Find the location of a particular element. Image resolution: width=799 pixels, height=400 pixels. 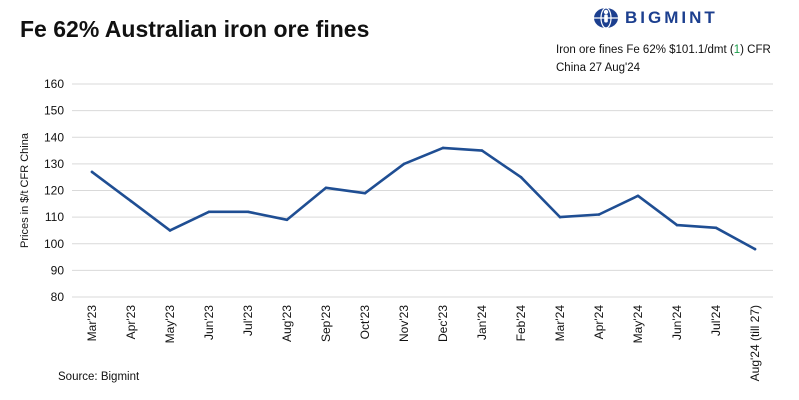

x-tick-label: Mar'24 is located at coordinates (560, 323).